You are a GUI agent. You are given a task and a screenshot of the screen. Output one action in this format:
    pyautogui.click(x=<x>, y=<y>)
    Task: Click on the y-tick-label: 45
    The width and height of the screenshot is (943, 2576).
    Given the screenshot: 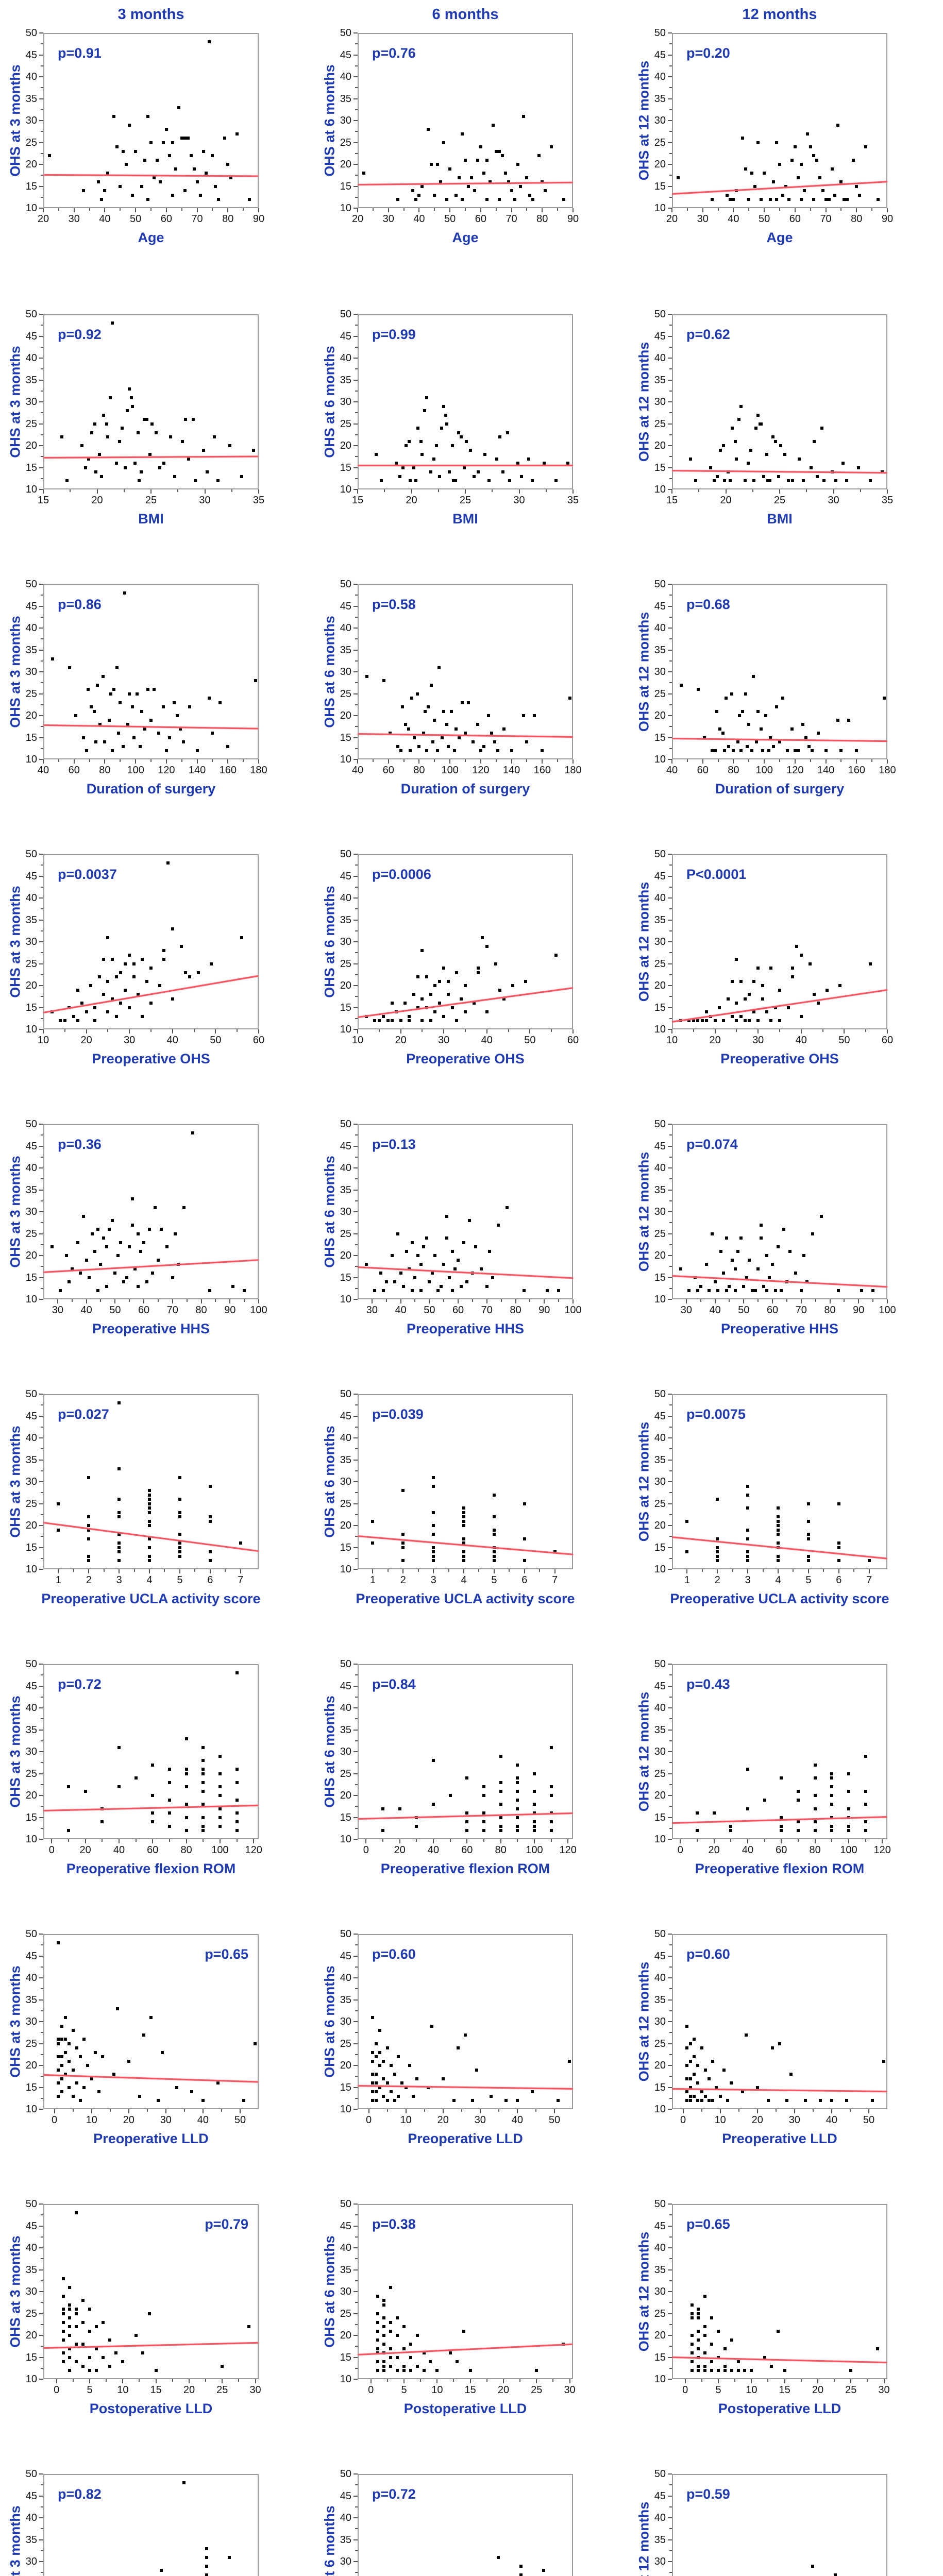 What is the action you would take?
    pyautogui.click(x=345, y=336)
    